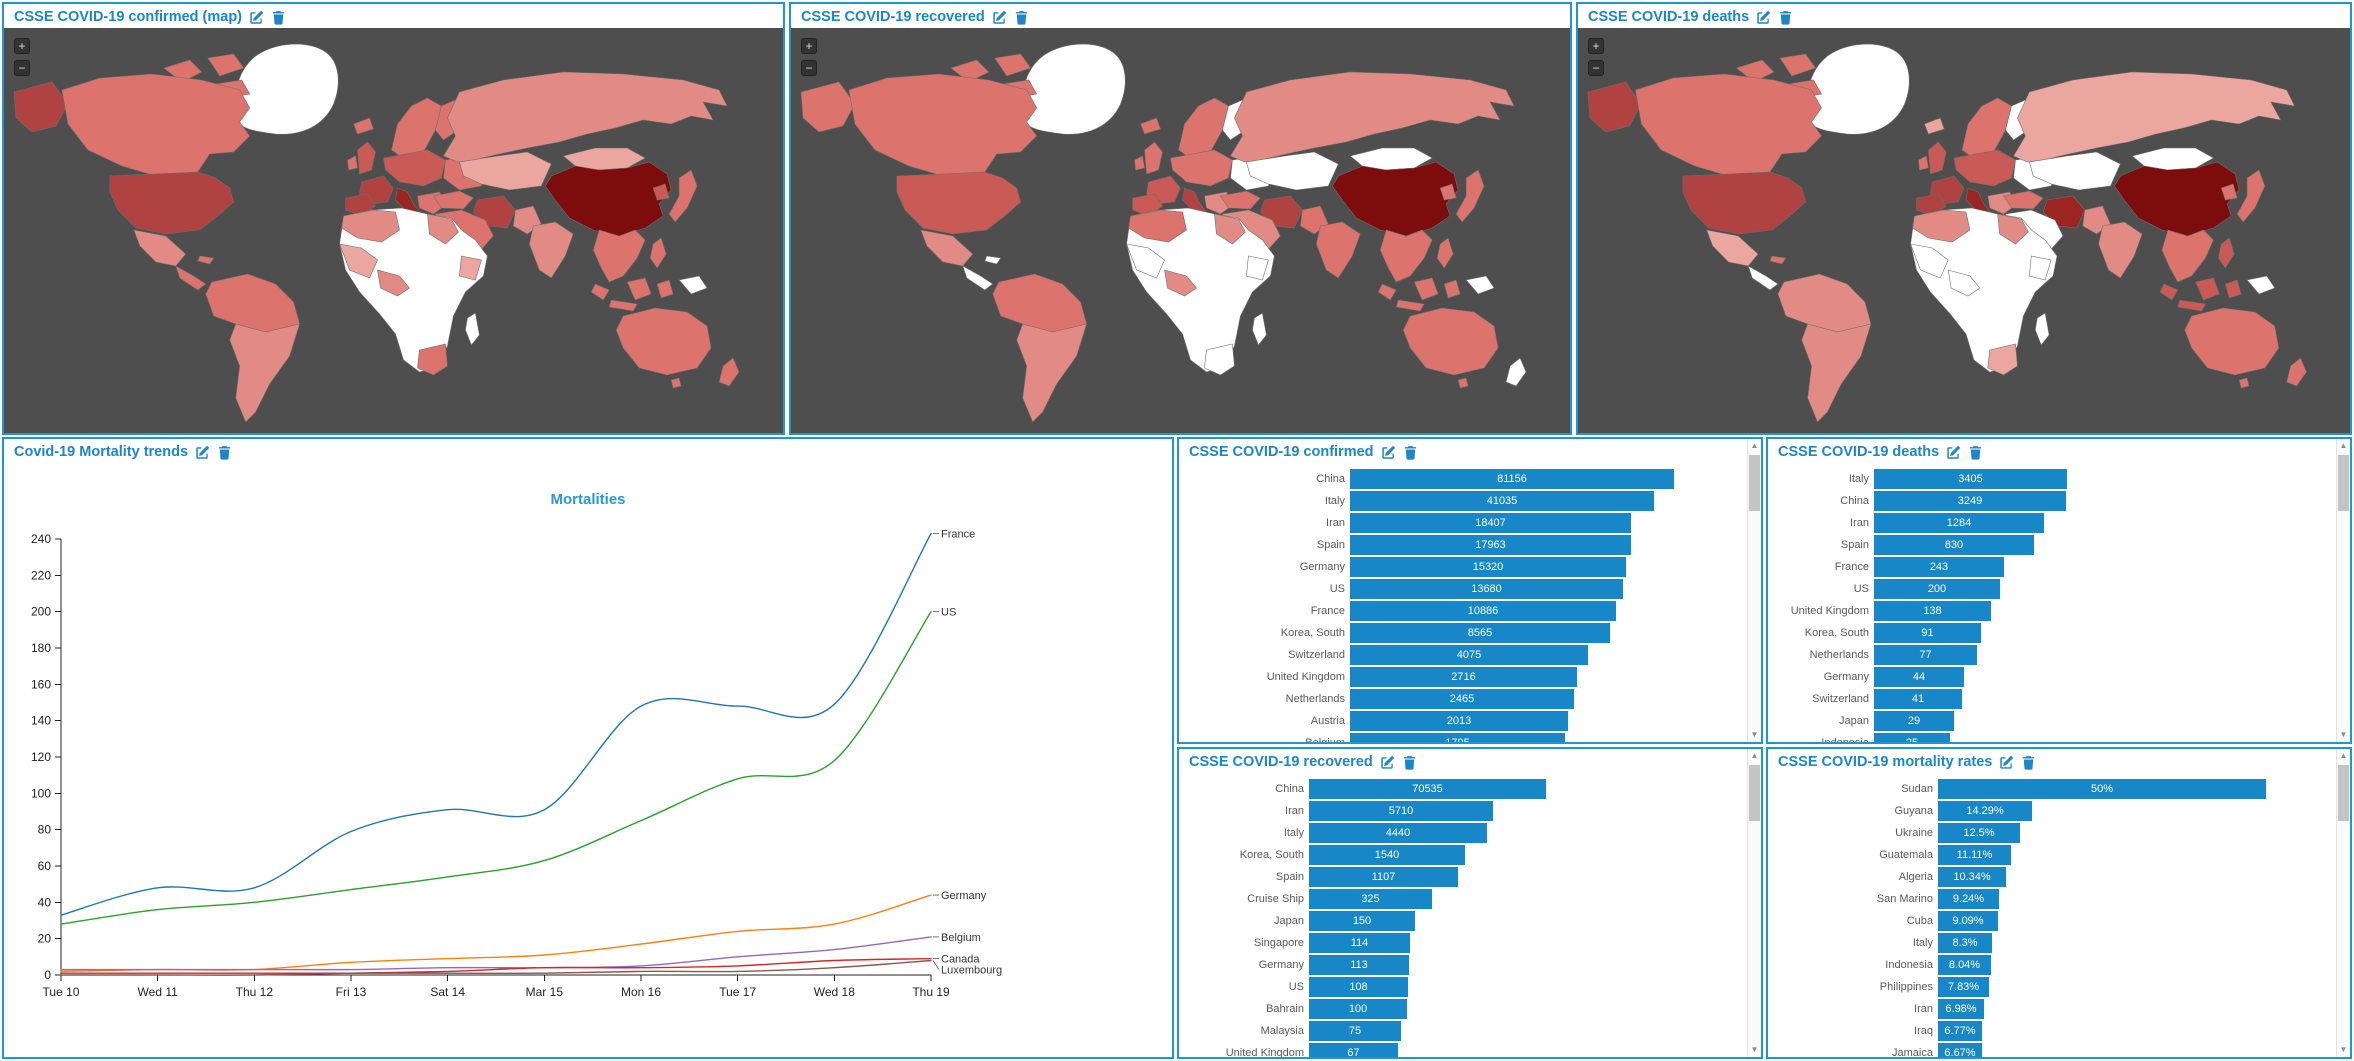  I want to click on map-zoom-out-button: −, so click(809, 68).